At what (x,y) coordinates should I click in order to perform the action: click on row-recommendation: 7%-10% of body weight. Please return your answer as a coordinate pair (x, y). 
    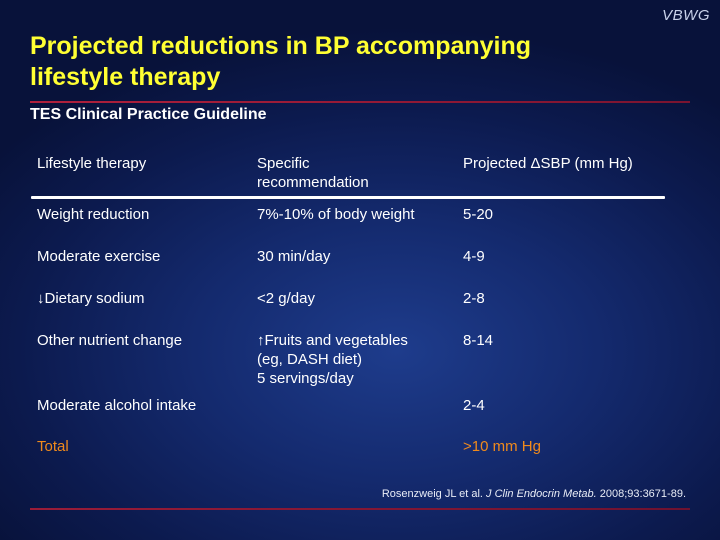
    Looking at the image, I should click on (357, 214).